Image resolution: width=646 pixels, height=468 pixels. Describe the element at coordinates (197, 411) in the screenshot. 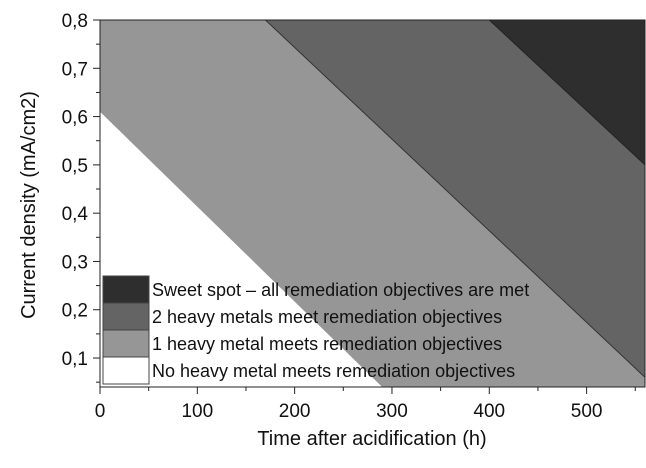

I see `x-tick-label: 100` at that location.